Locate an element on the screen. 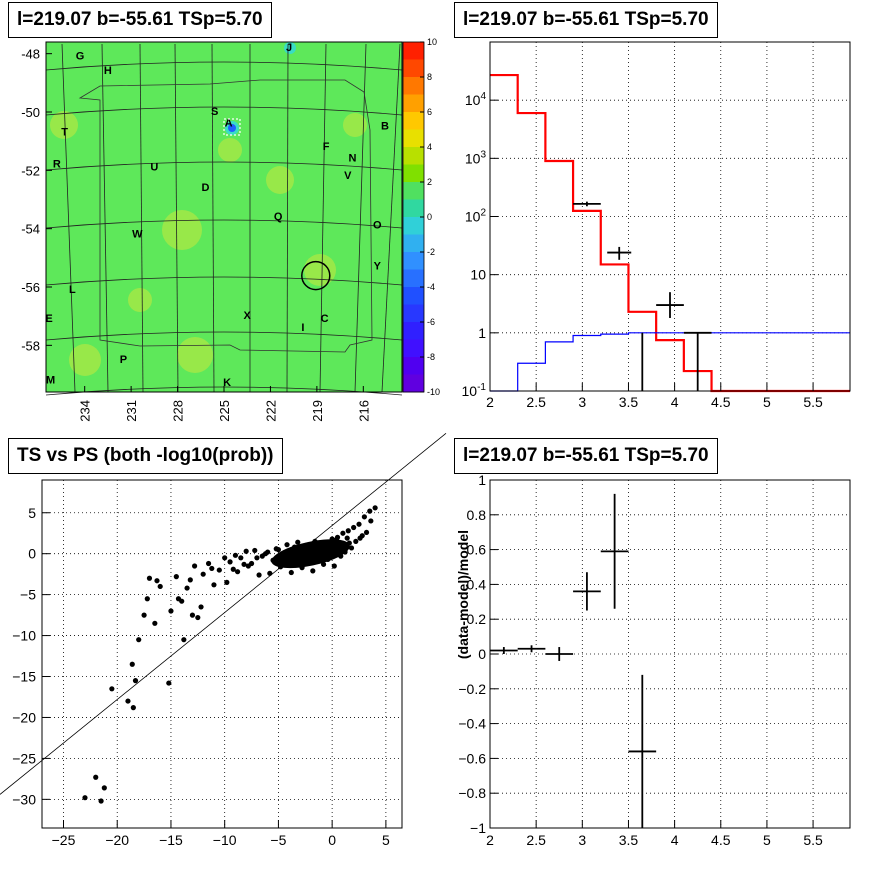  residual-ytick-label: −0.8 is located at coordinates (472, 793).